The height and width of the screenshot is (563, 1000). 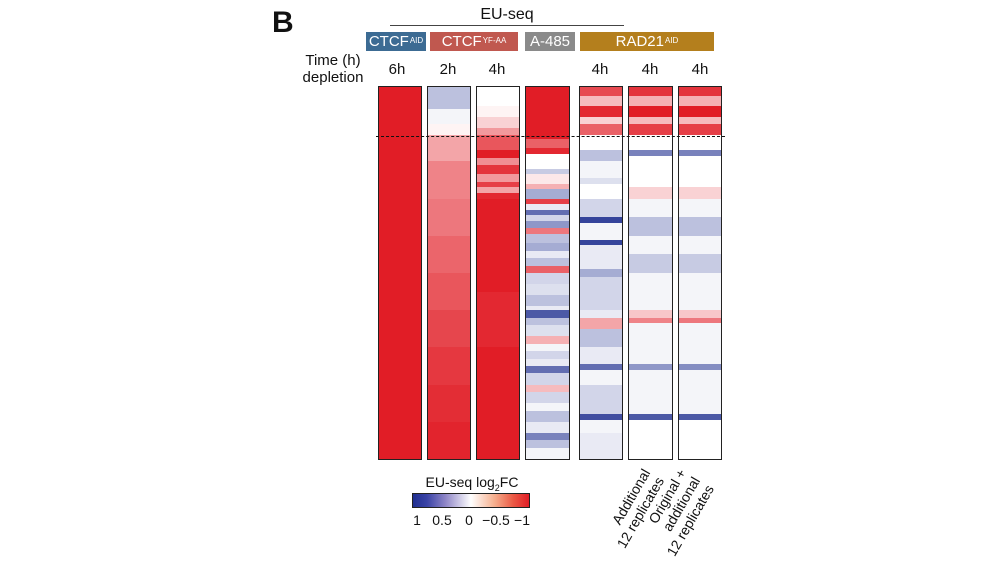 I want to click on condition-sup: YF-AA, so click(x=494, y=40).